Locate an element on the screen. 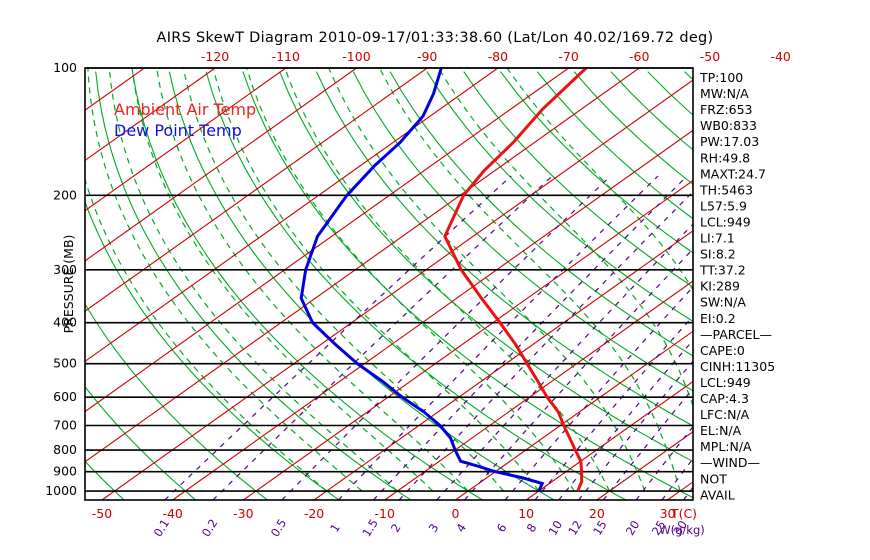 Image resolution: width=870 pixels, height=560 pixels. pressure-tick-1000: 1000 is located at coordinates (61, 490).